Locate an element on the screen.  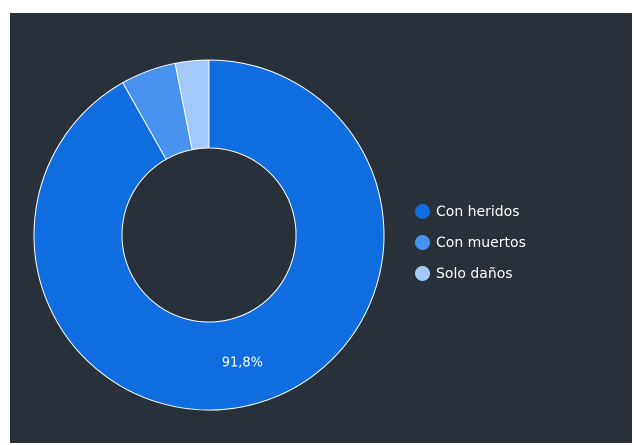
legend-label: Solo daños is located at coordinates (474, 273).